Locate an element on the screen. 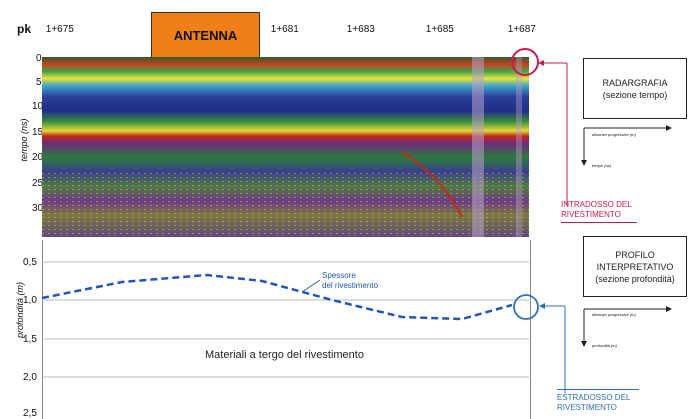 Image resolution: width=691 pixels, height=419 pixels. chainage-label: 1+681 is located at coordinates (283, 29).